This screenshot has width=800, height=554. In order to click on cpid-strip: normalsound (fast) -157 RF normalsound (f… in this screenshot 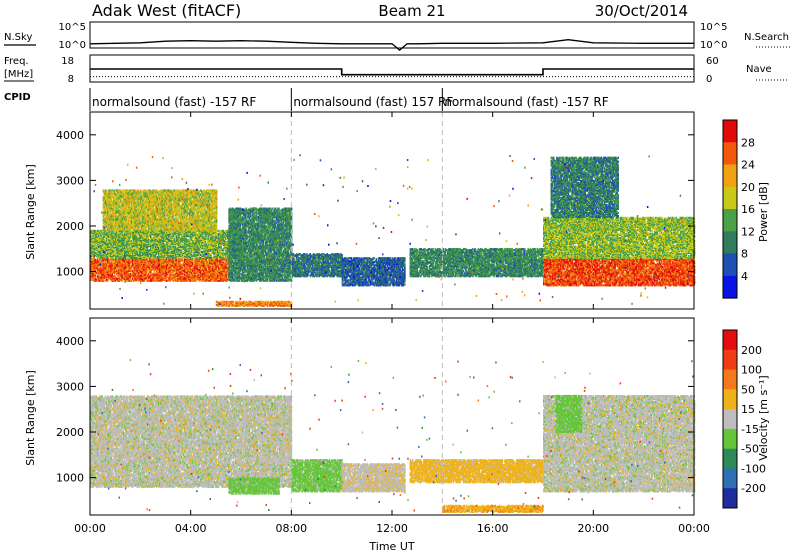, I will do `click(349, 99)`.